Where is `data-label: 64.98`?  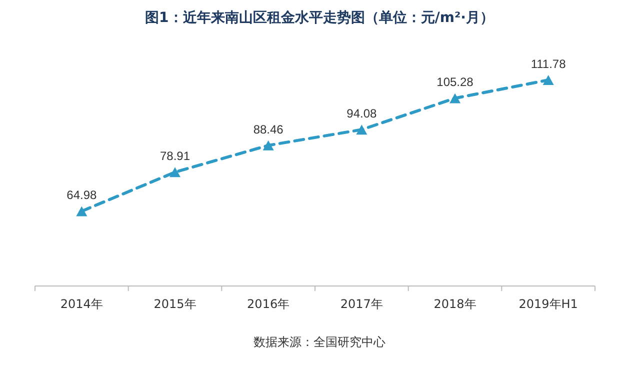
data-label: 64.98 is located at coordinates (82, 195).